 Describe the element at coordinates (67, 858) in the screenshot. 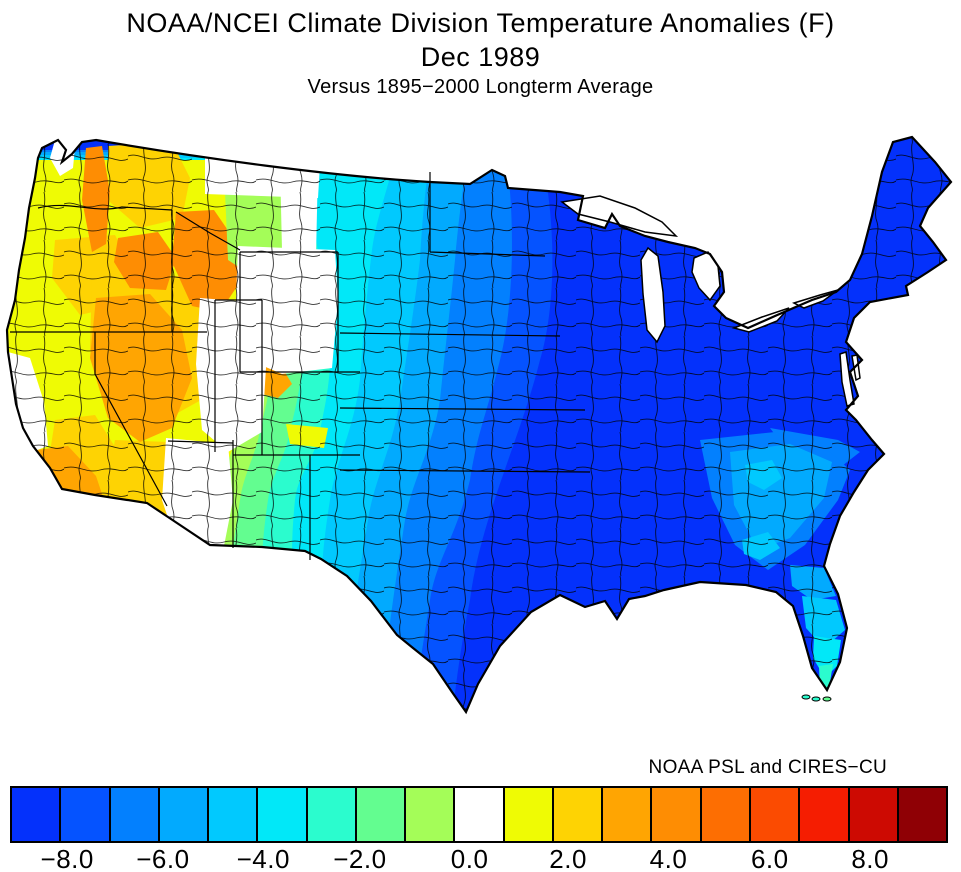

I see `colorbar-tick-label: −8.0` at that location.